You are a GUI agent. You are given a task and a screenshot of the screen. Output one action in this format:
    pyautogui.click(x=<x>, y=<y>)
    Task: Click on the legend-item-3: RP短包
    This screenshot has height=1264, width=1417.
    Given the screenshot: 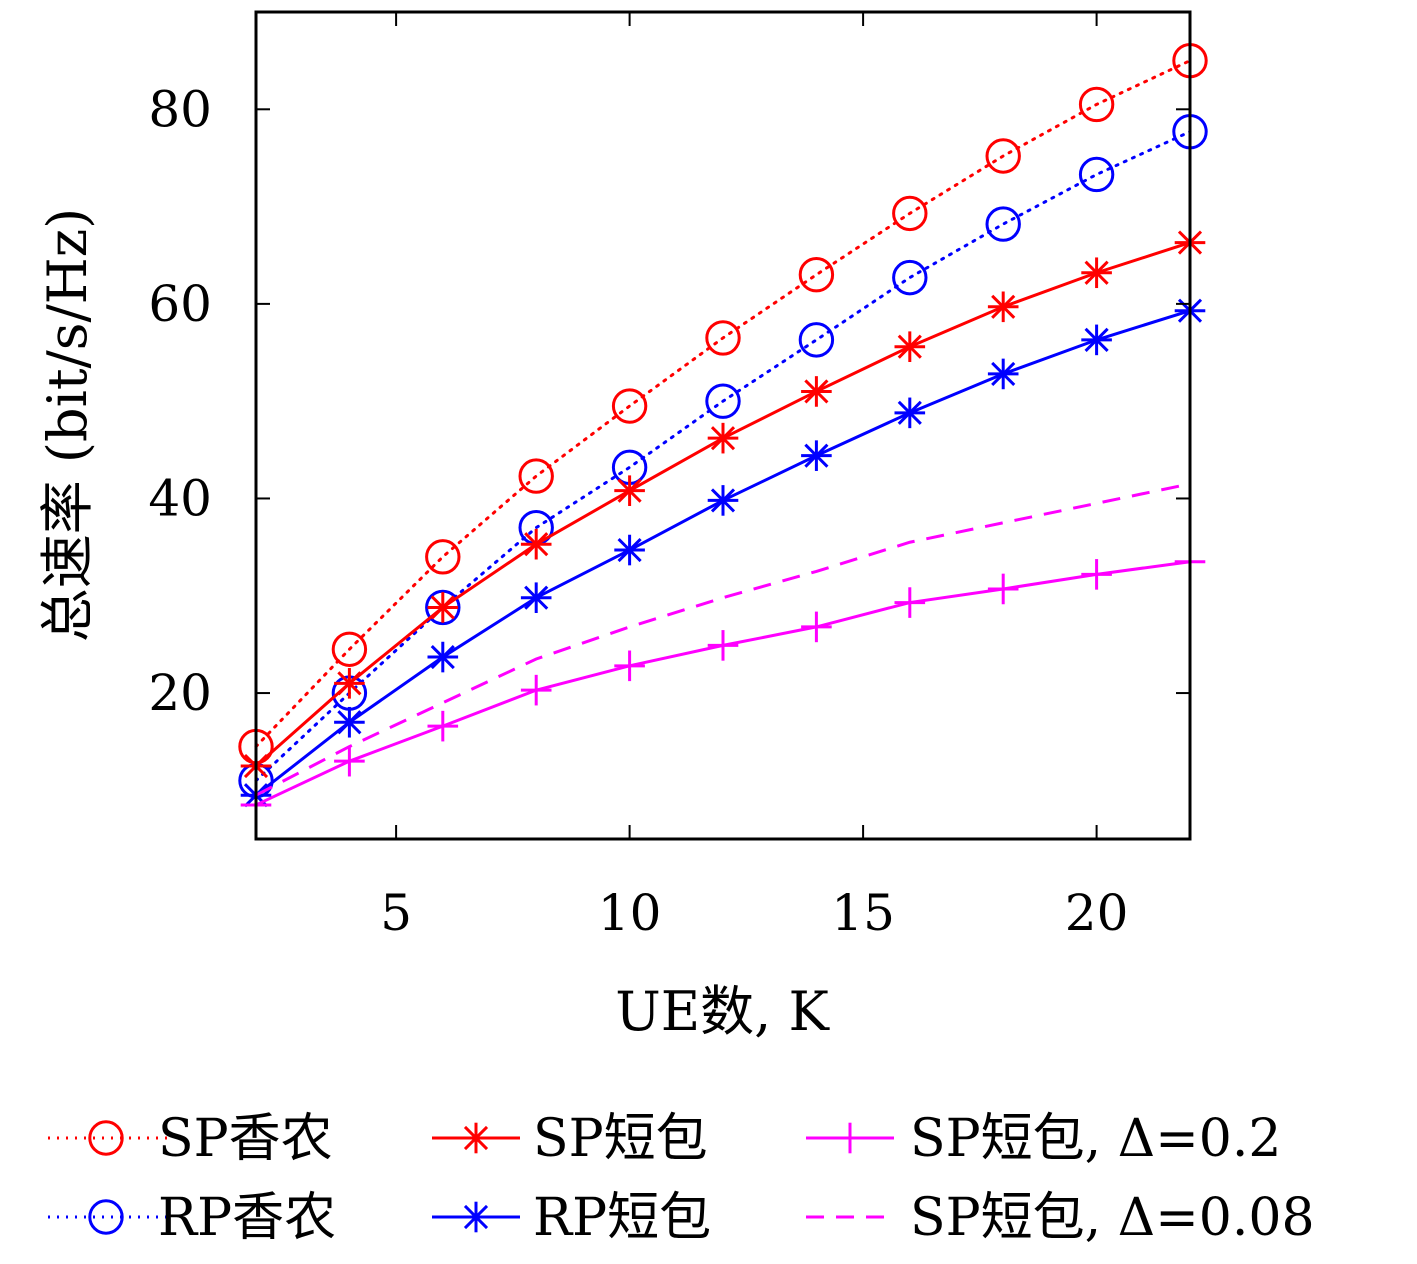 What is the action you would take?
    pyautogui.click(x=571, y=1218)
    